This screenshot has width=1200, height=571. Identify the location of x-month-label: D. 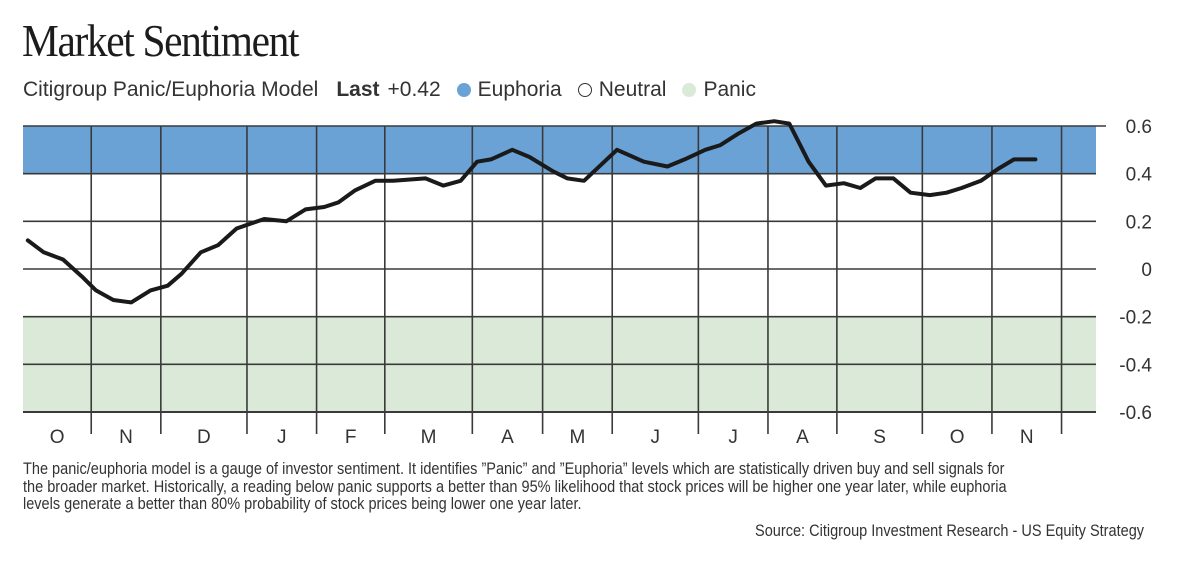
(204, 437).